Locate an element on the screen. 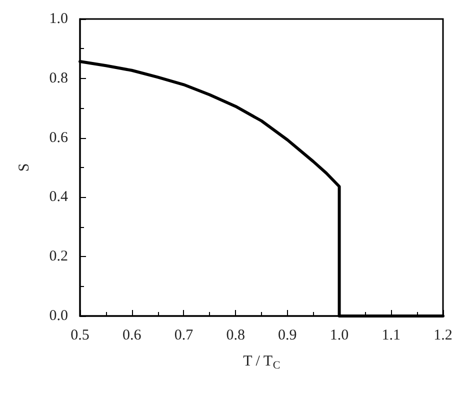 This screenshot has height=395, width=474. x-tick-label: 1.1 is located at coordinates (391, 336).